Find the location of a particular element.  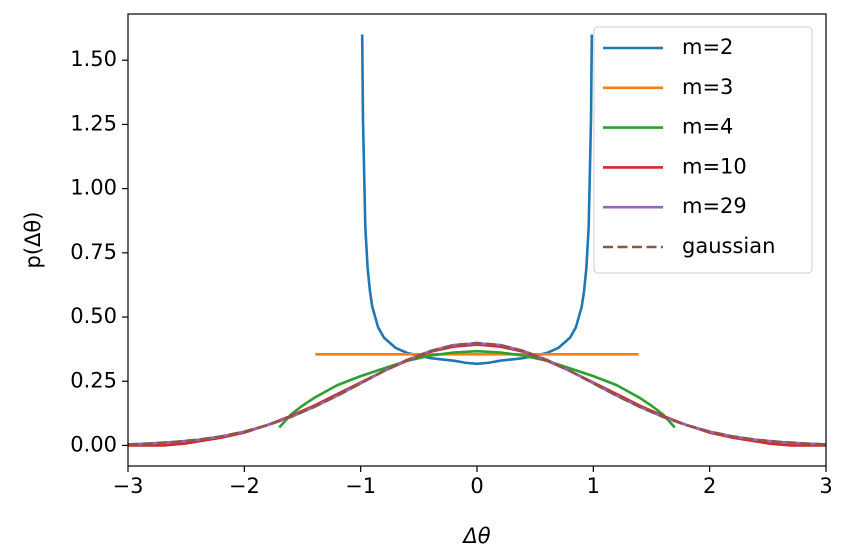

x-tick-label: −1 is located at coordinates (360, 486).